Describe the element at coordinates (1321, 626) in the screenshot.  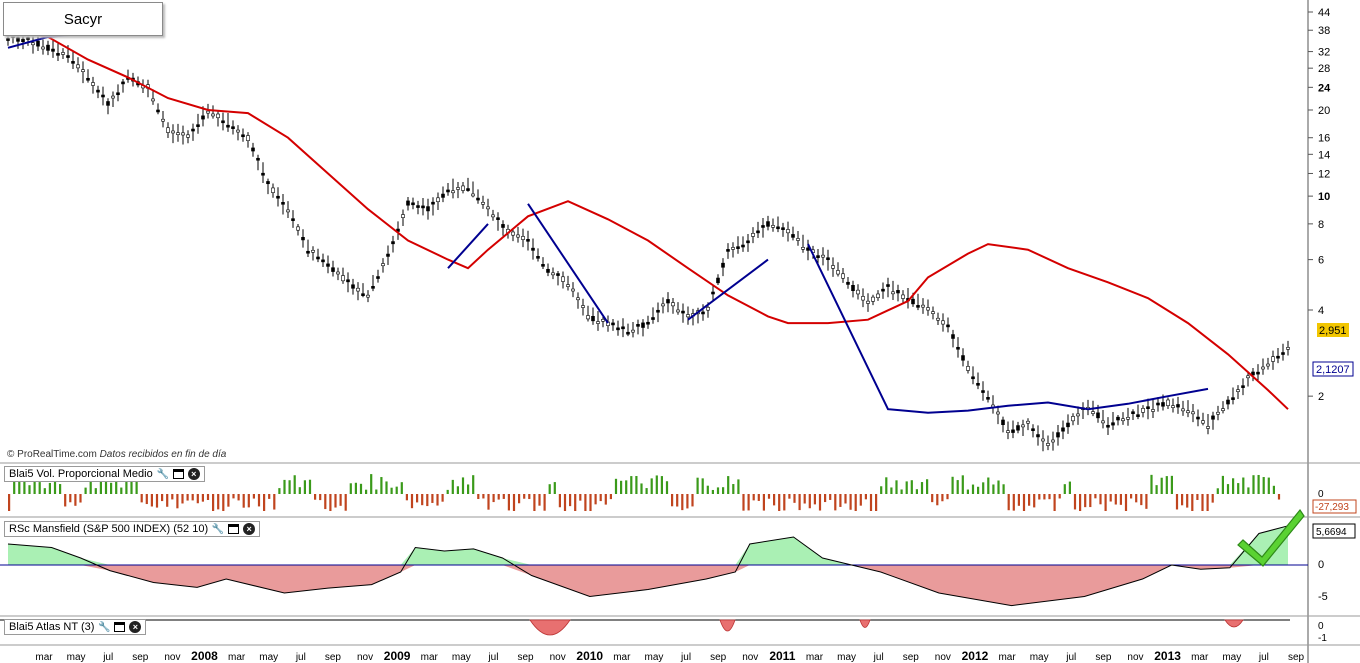
I see `atlas-axis-zero: 0` at that location.